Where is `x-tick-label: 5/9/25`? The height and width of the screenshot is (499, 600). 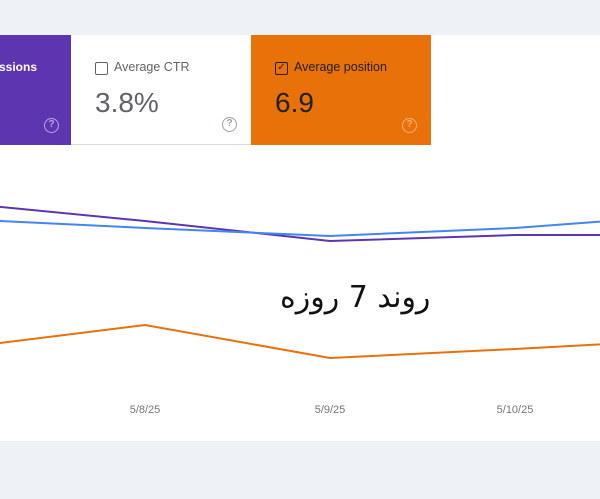
x-tick-label: 5/9/25 is located at coordinates (330, 410).